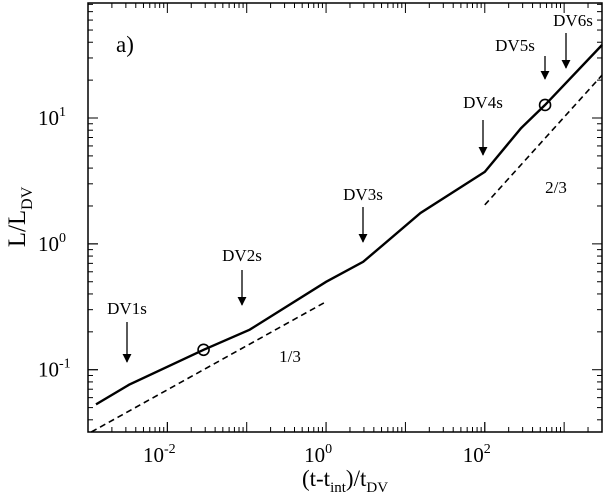 Image resolution: width=605 pixels, height=502 pixels. What do you see at coordinates (125, 44) in the screenshot?
I see `panel-label: a)` at bounding box center [125, 44].